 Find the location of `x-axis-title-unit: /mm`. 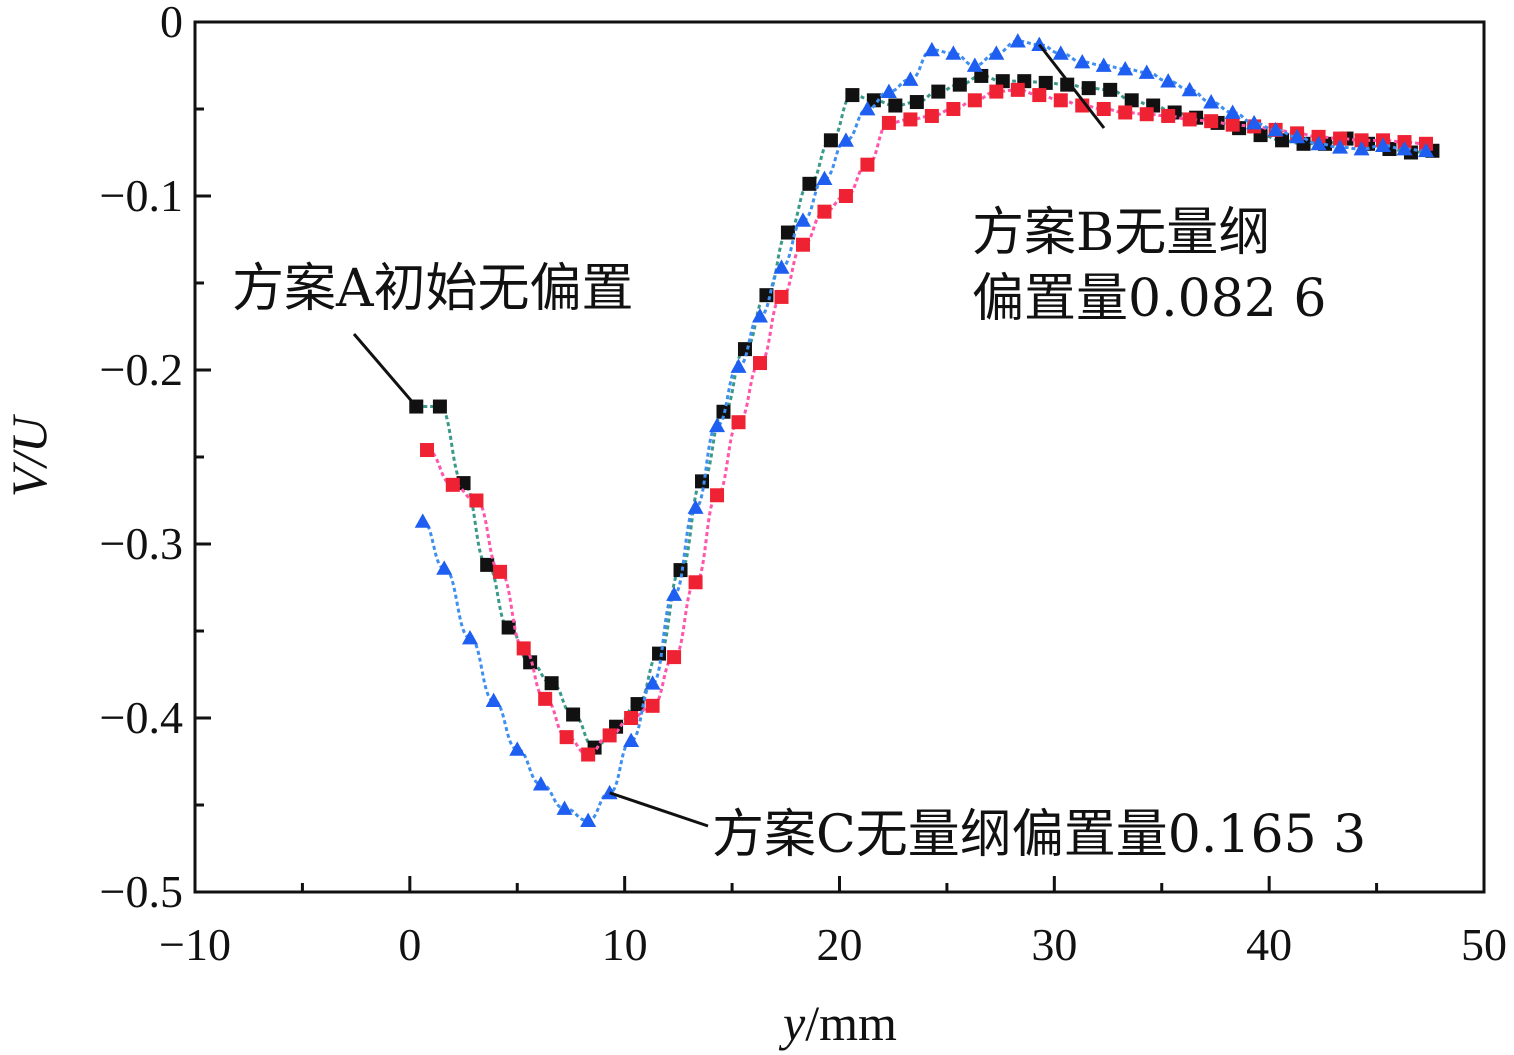

x-axis-title-unit: /mm is located at coordinates (851, 1023).